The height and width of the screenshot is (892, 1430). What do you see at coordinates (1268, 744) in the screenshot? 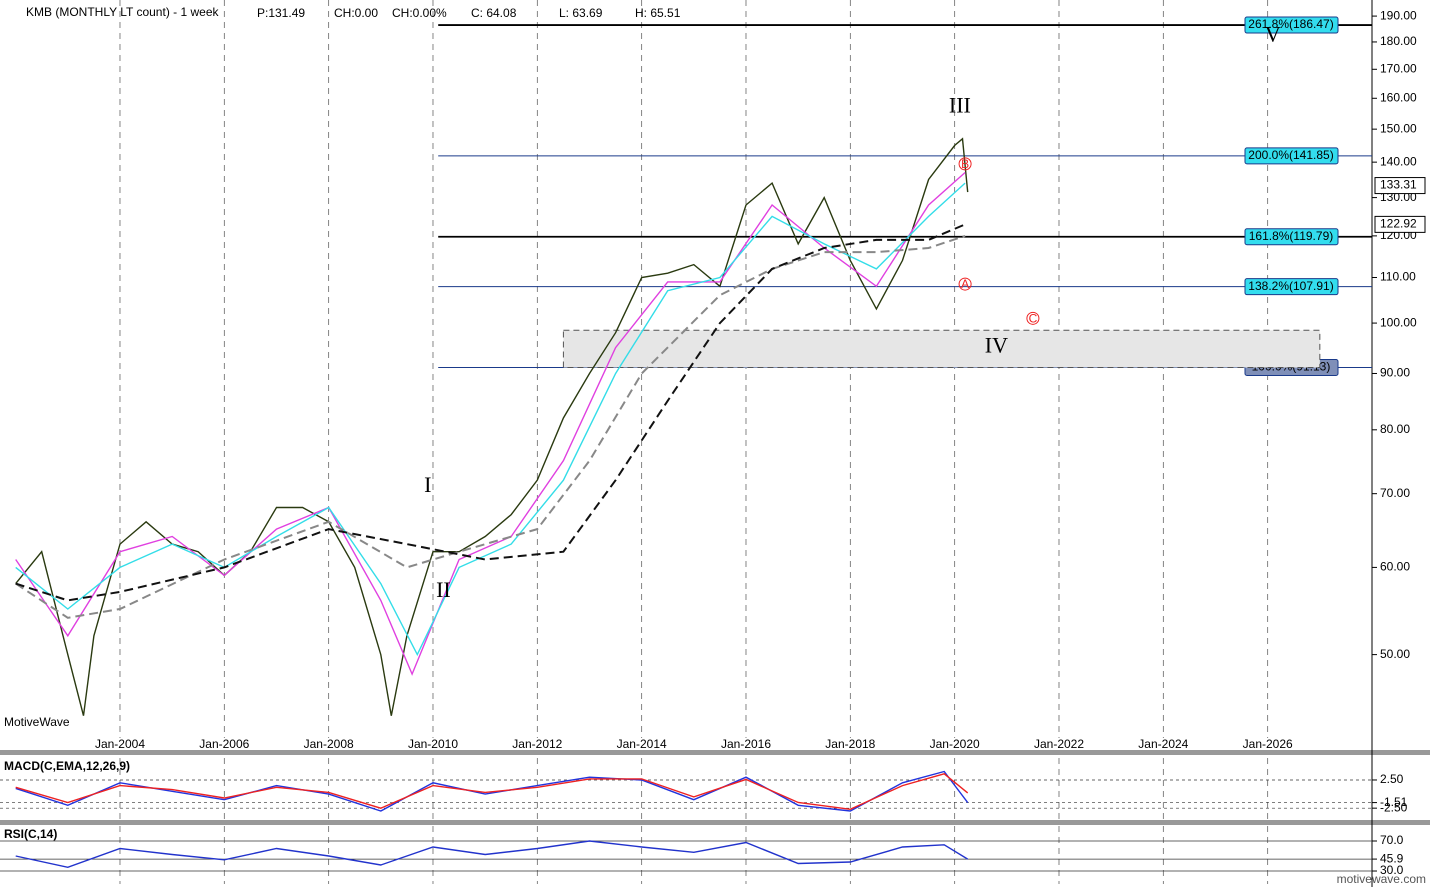
I see `x-tick-label: Jan-2026` at bounding box center [1268, 744].